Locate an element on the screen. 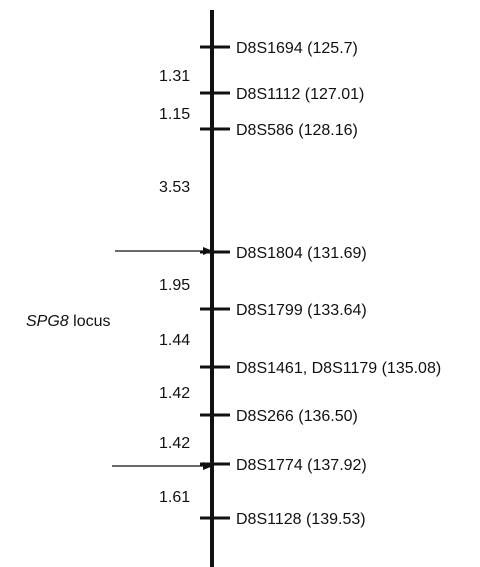  marker-label: D8S266 (136.50) is located at coordinates (297, 416).